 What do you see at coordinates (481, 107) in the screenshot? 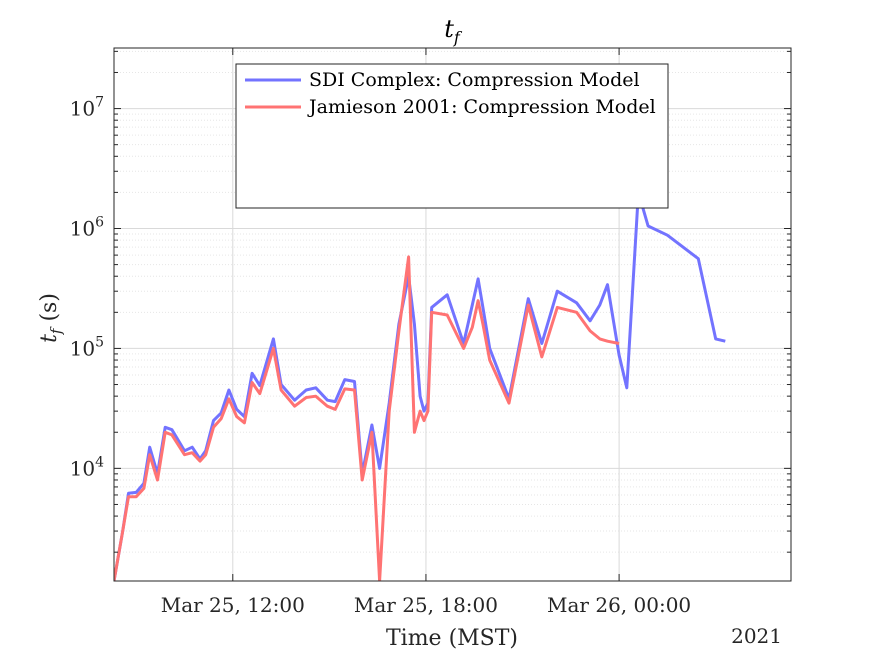
I see `legend-label-2: Jamieson 2001: Compression Model` at bounding box center [481, 107].